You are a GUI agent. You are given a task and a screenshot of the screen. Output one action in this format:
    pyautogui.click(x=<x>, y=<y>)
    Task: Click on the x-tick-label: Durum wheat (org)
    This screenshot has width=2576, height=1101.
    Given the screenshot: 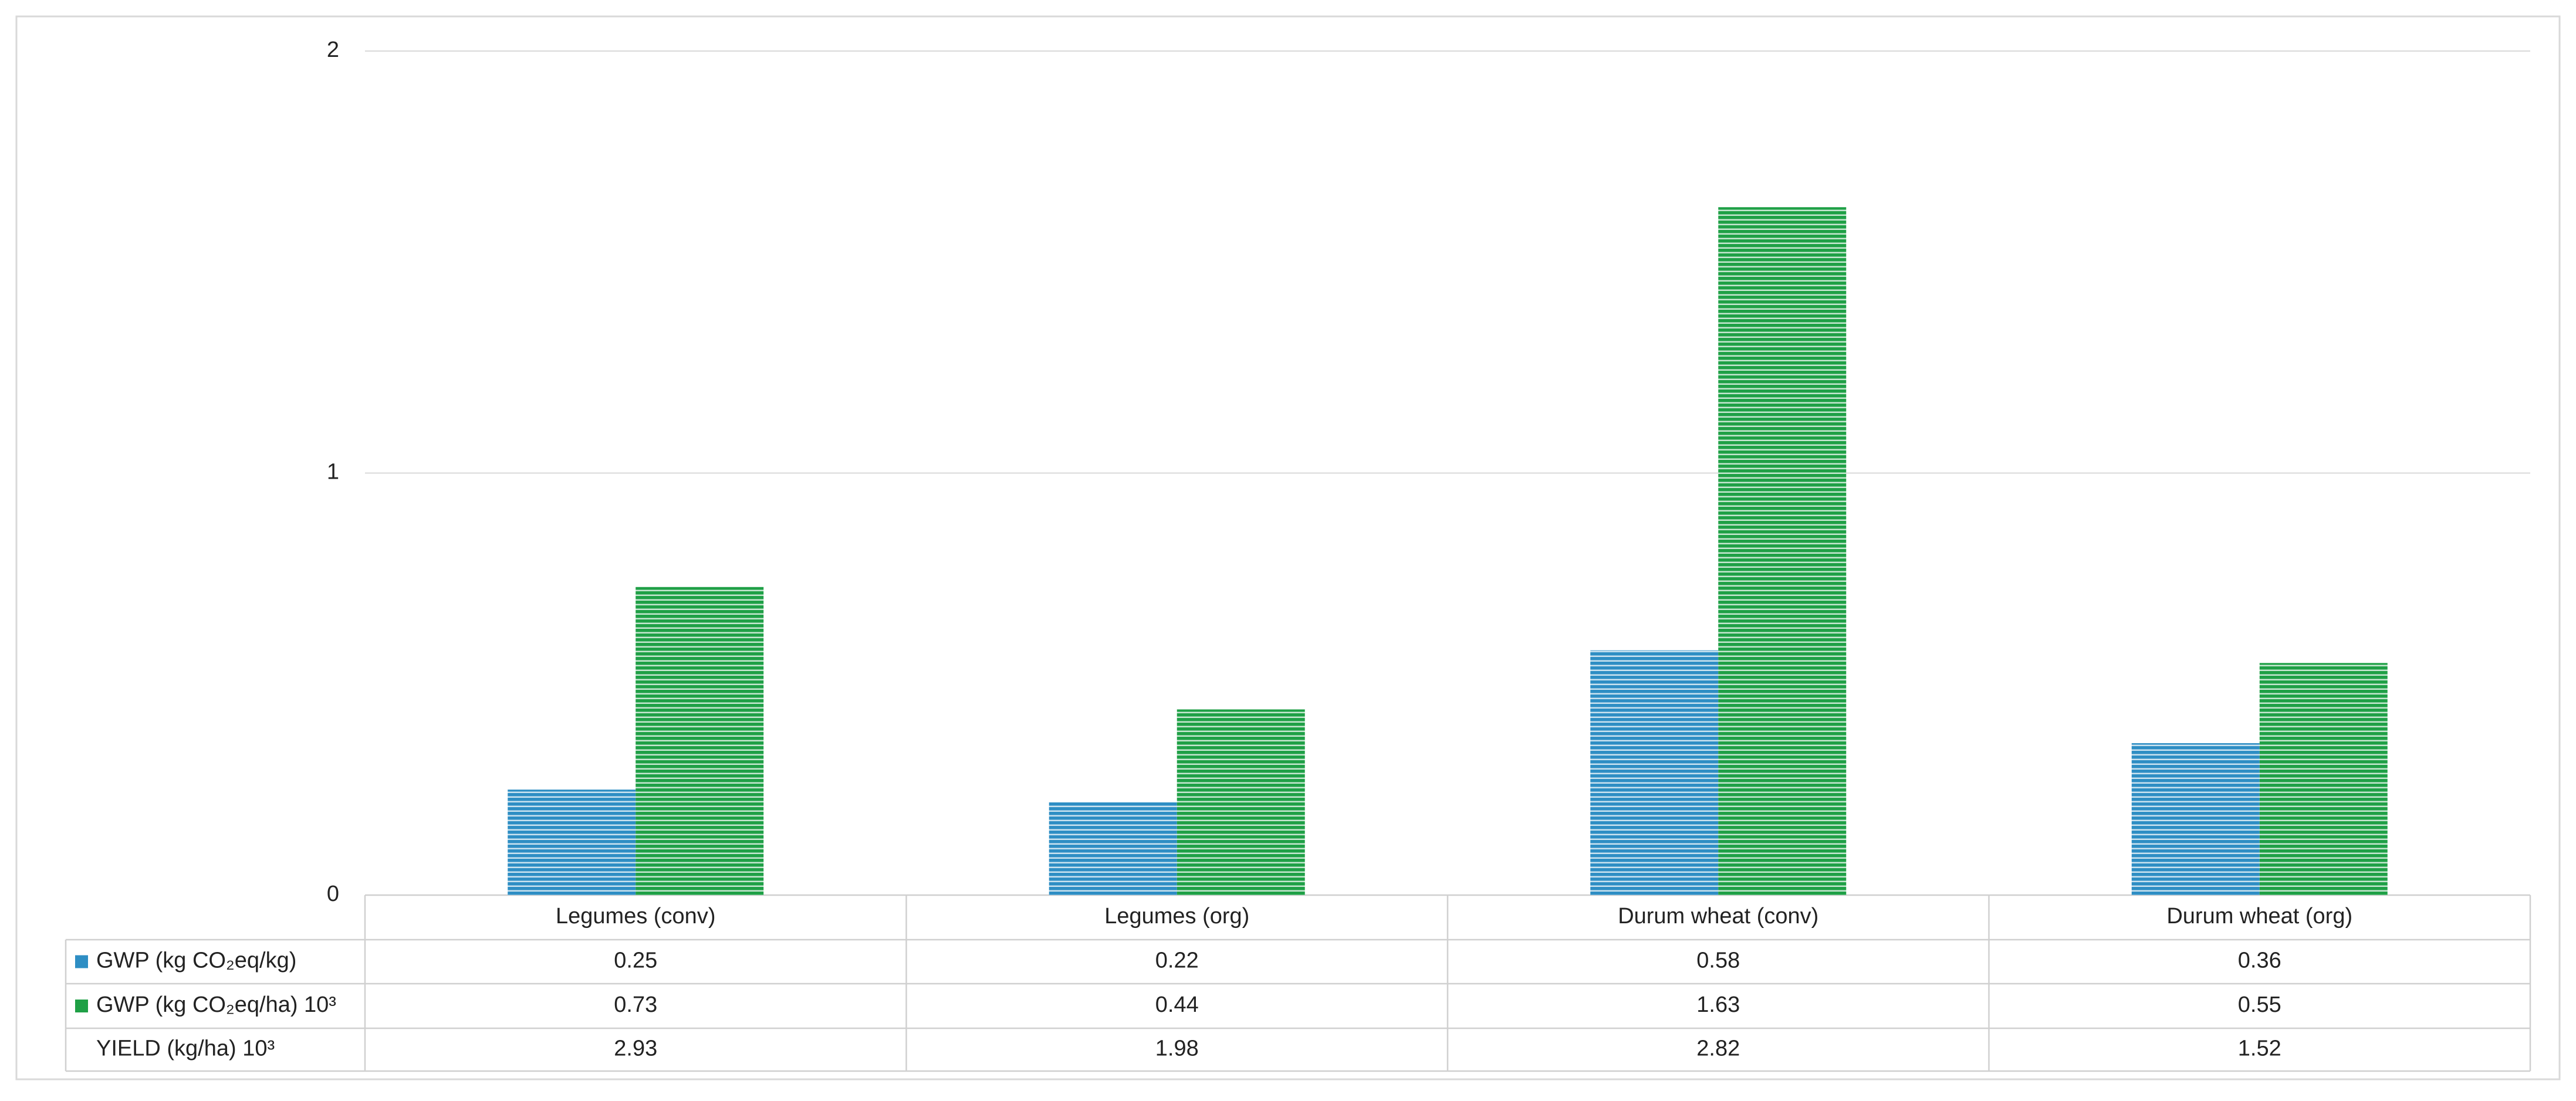 What is the action you would take?
    pyautogui.click(x=2259, y=916)
    